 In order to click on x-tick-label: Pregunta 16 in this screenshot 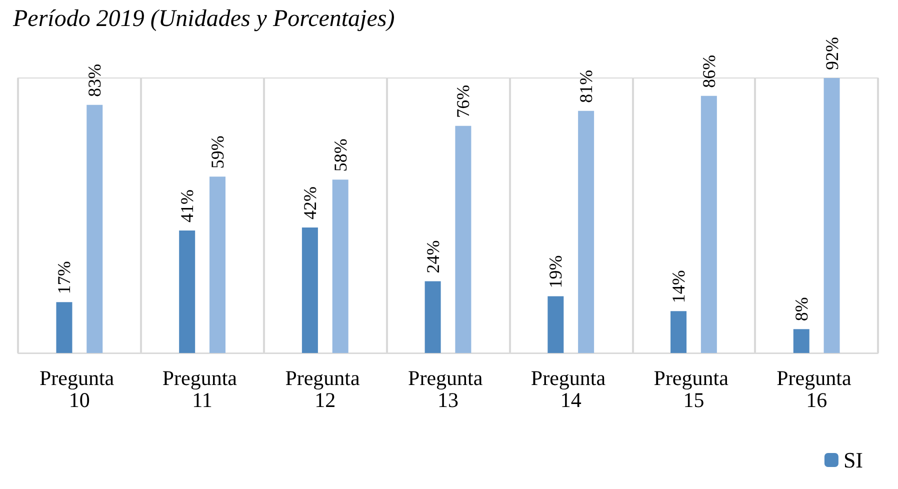, I will do `click(816, 389)`.